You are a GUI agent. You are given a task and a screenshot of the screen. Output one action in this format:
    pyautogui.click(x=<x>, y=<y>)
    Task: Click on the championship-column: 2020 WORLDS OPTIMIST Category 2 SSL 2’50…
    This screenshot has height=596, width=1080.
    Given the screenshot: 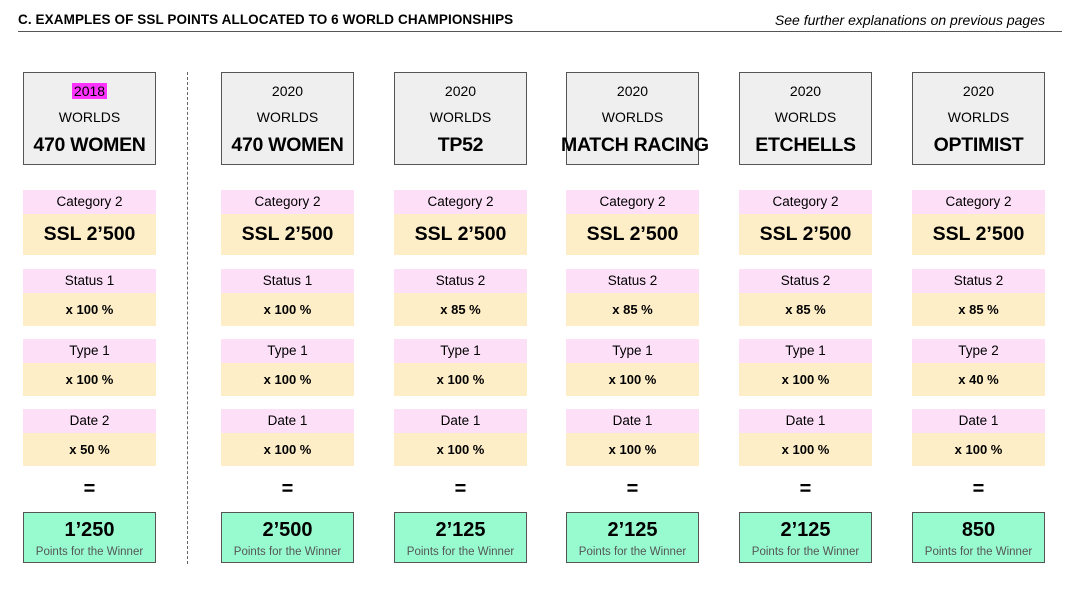 What is the action you would take?
    pyautogui.click(x=984, y=318)
    